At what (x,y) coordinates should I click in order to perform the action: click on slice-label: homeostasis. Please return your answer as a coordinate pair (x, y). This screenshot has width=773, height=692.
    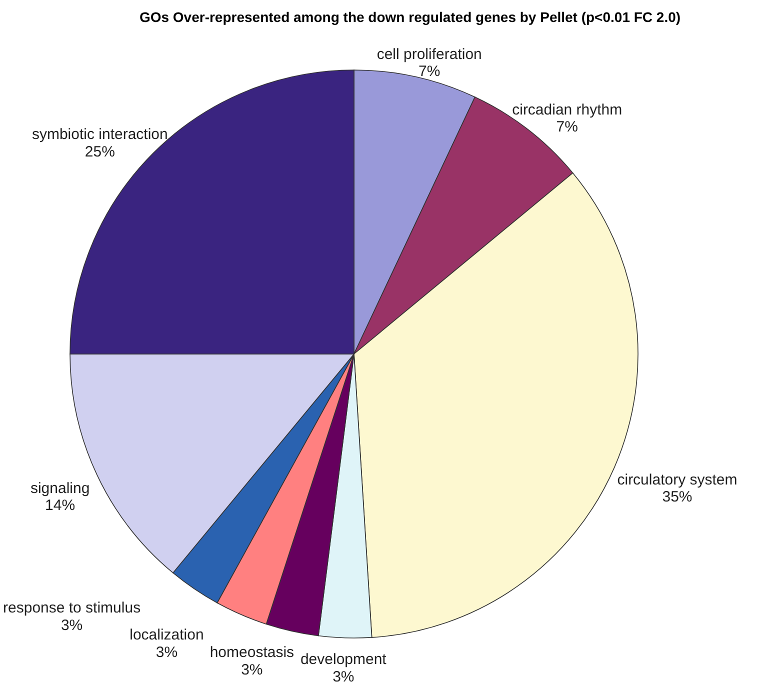
    Looking at the image, I should click on (252, 653).